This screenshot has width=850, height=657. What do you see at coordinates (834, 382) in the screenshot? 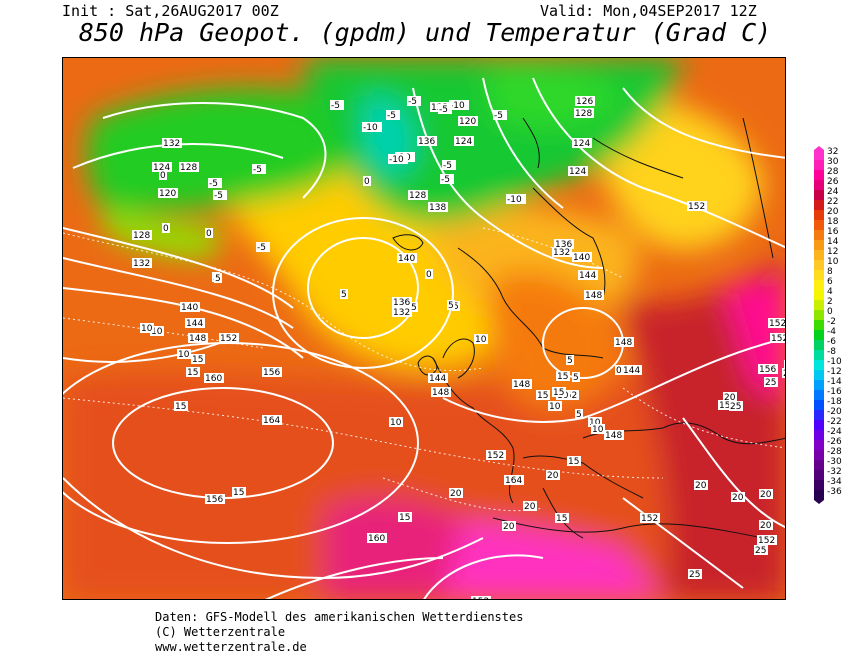
I see `colorbar-label: -14` at bounding box center [834, 382].